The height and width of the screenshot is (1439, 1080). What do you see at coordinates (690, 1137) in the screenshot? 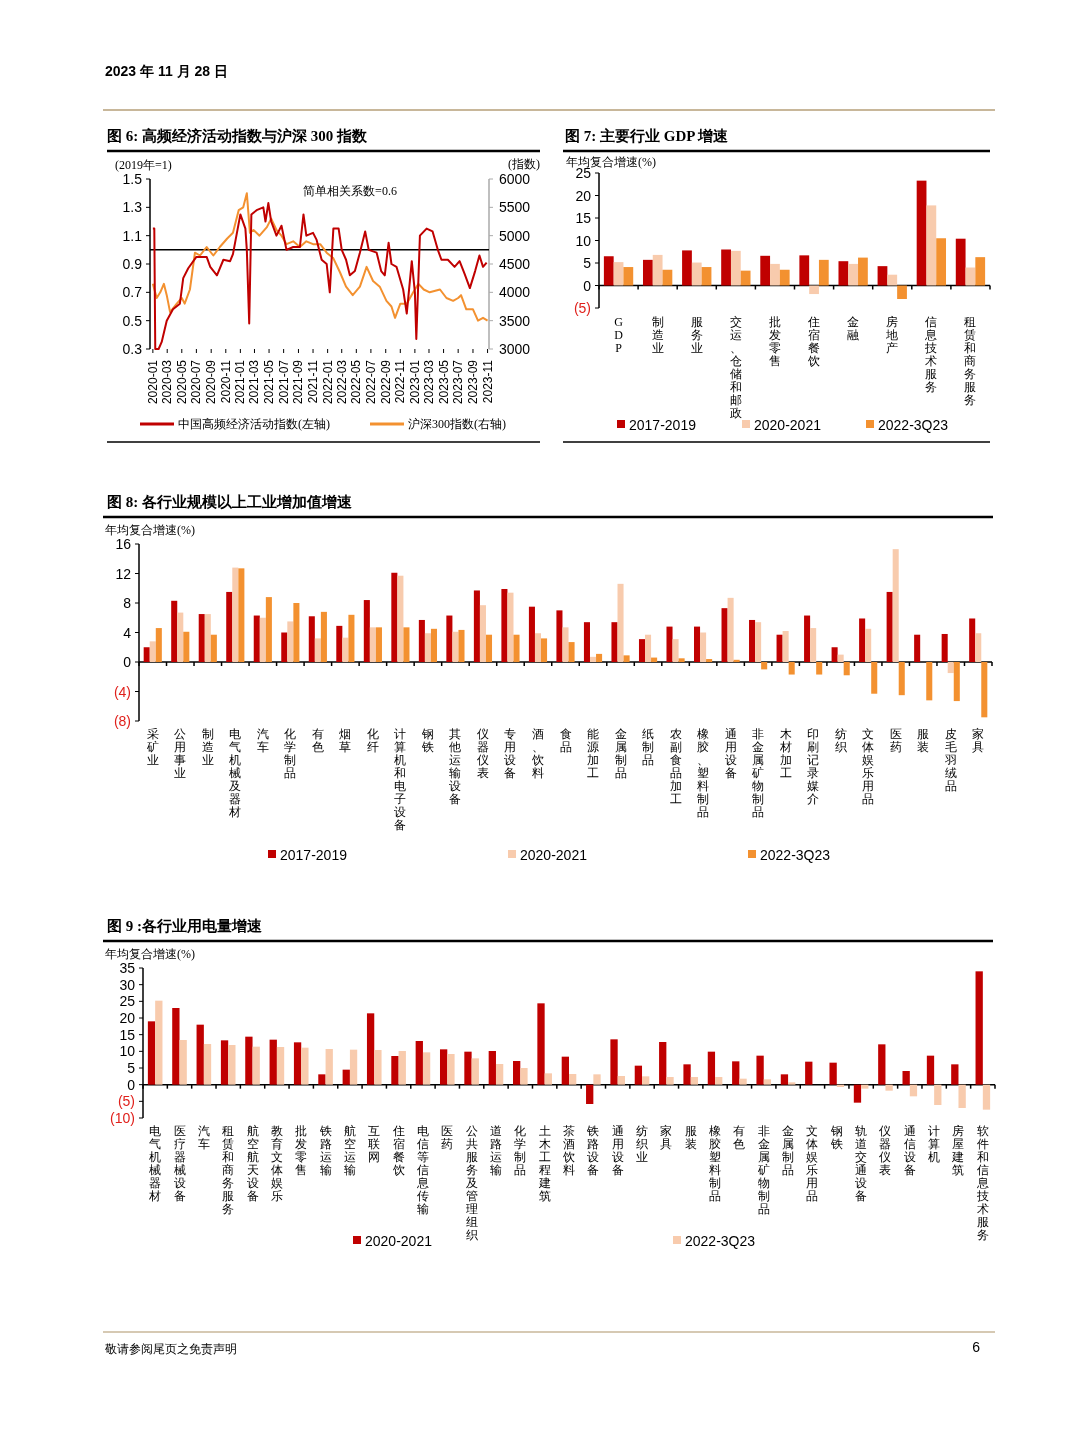
I see `x-tick-label: 服装` at bounding box center [690, 1137].